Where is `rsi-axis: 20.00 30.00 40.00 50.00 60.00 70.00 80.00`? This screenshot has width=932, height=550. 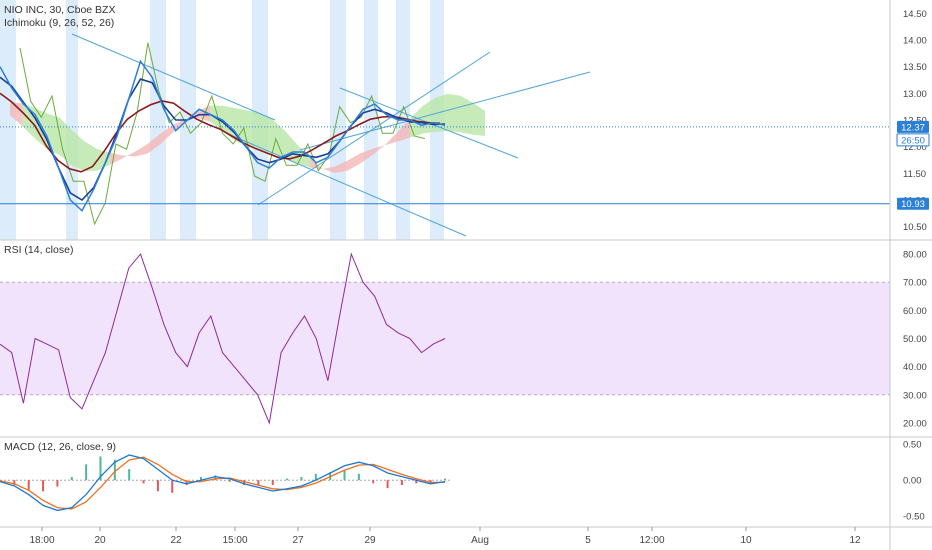
rsi-axis: 20.00 30.00 40.00 50.00 60.00 70.00 80.00 is located at coordinates (915, 340).